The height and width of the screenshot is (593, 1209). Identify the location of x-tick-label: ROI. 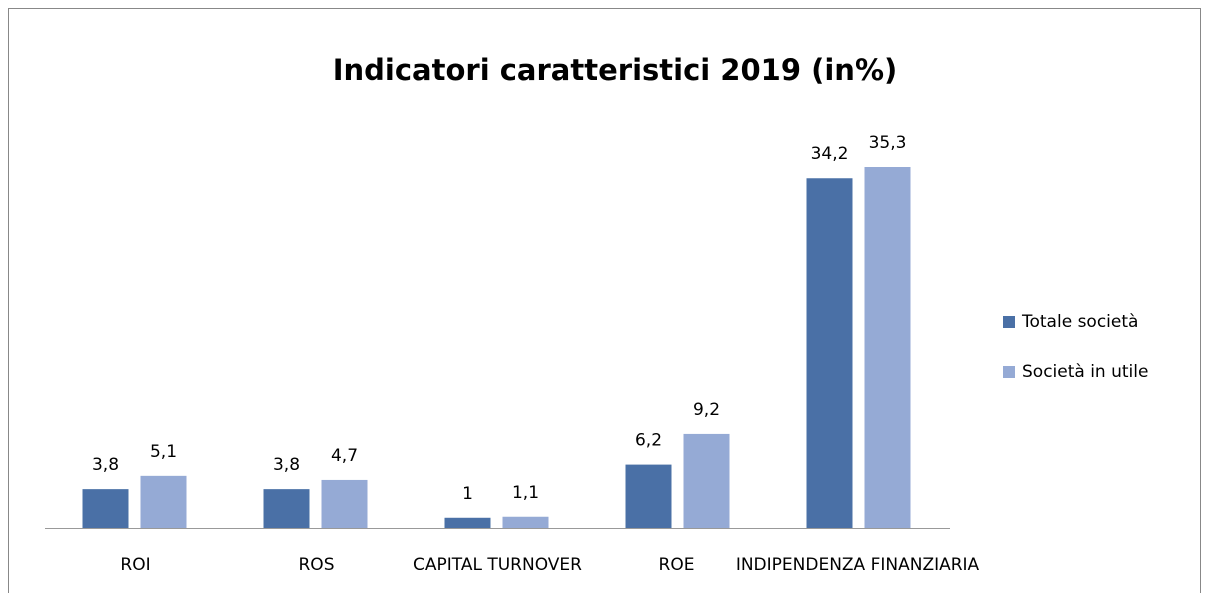
(135, 565).